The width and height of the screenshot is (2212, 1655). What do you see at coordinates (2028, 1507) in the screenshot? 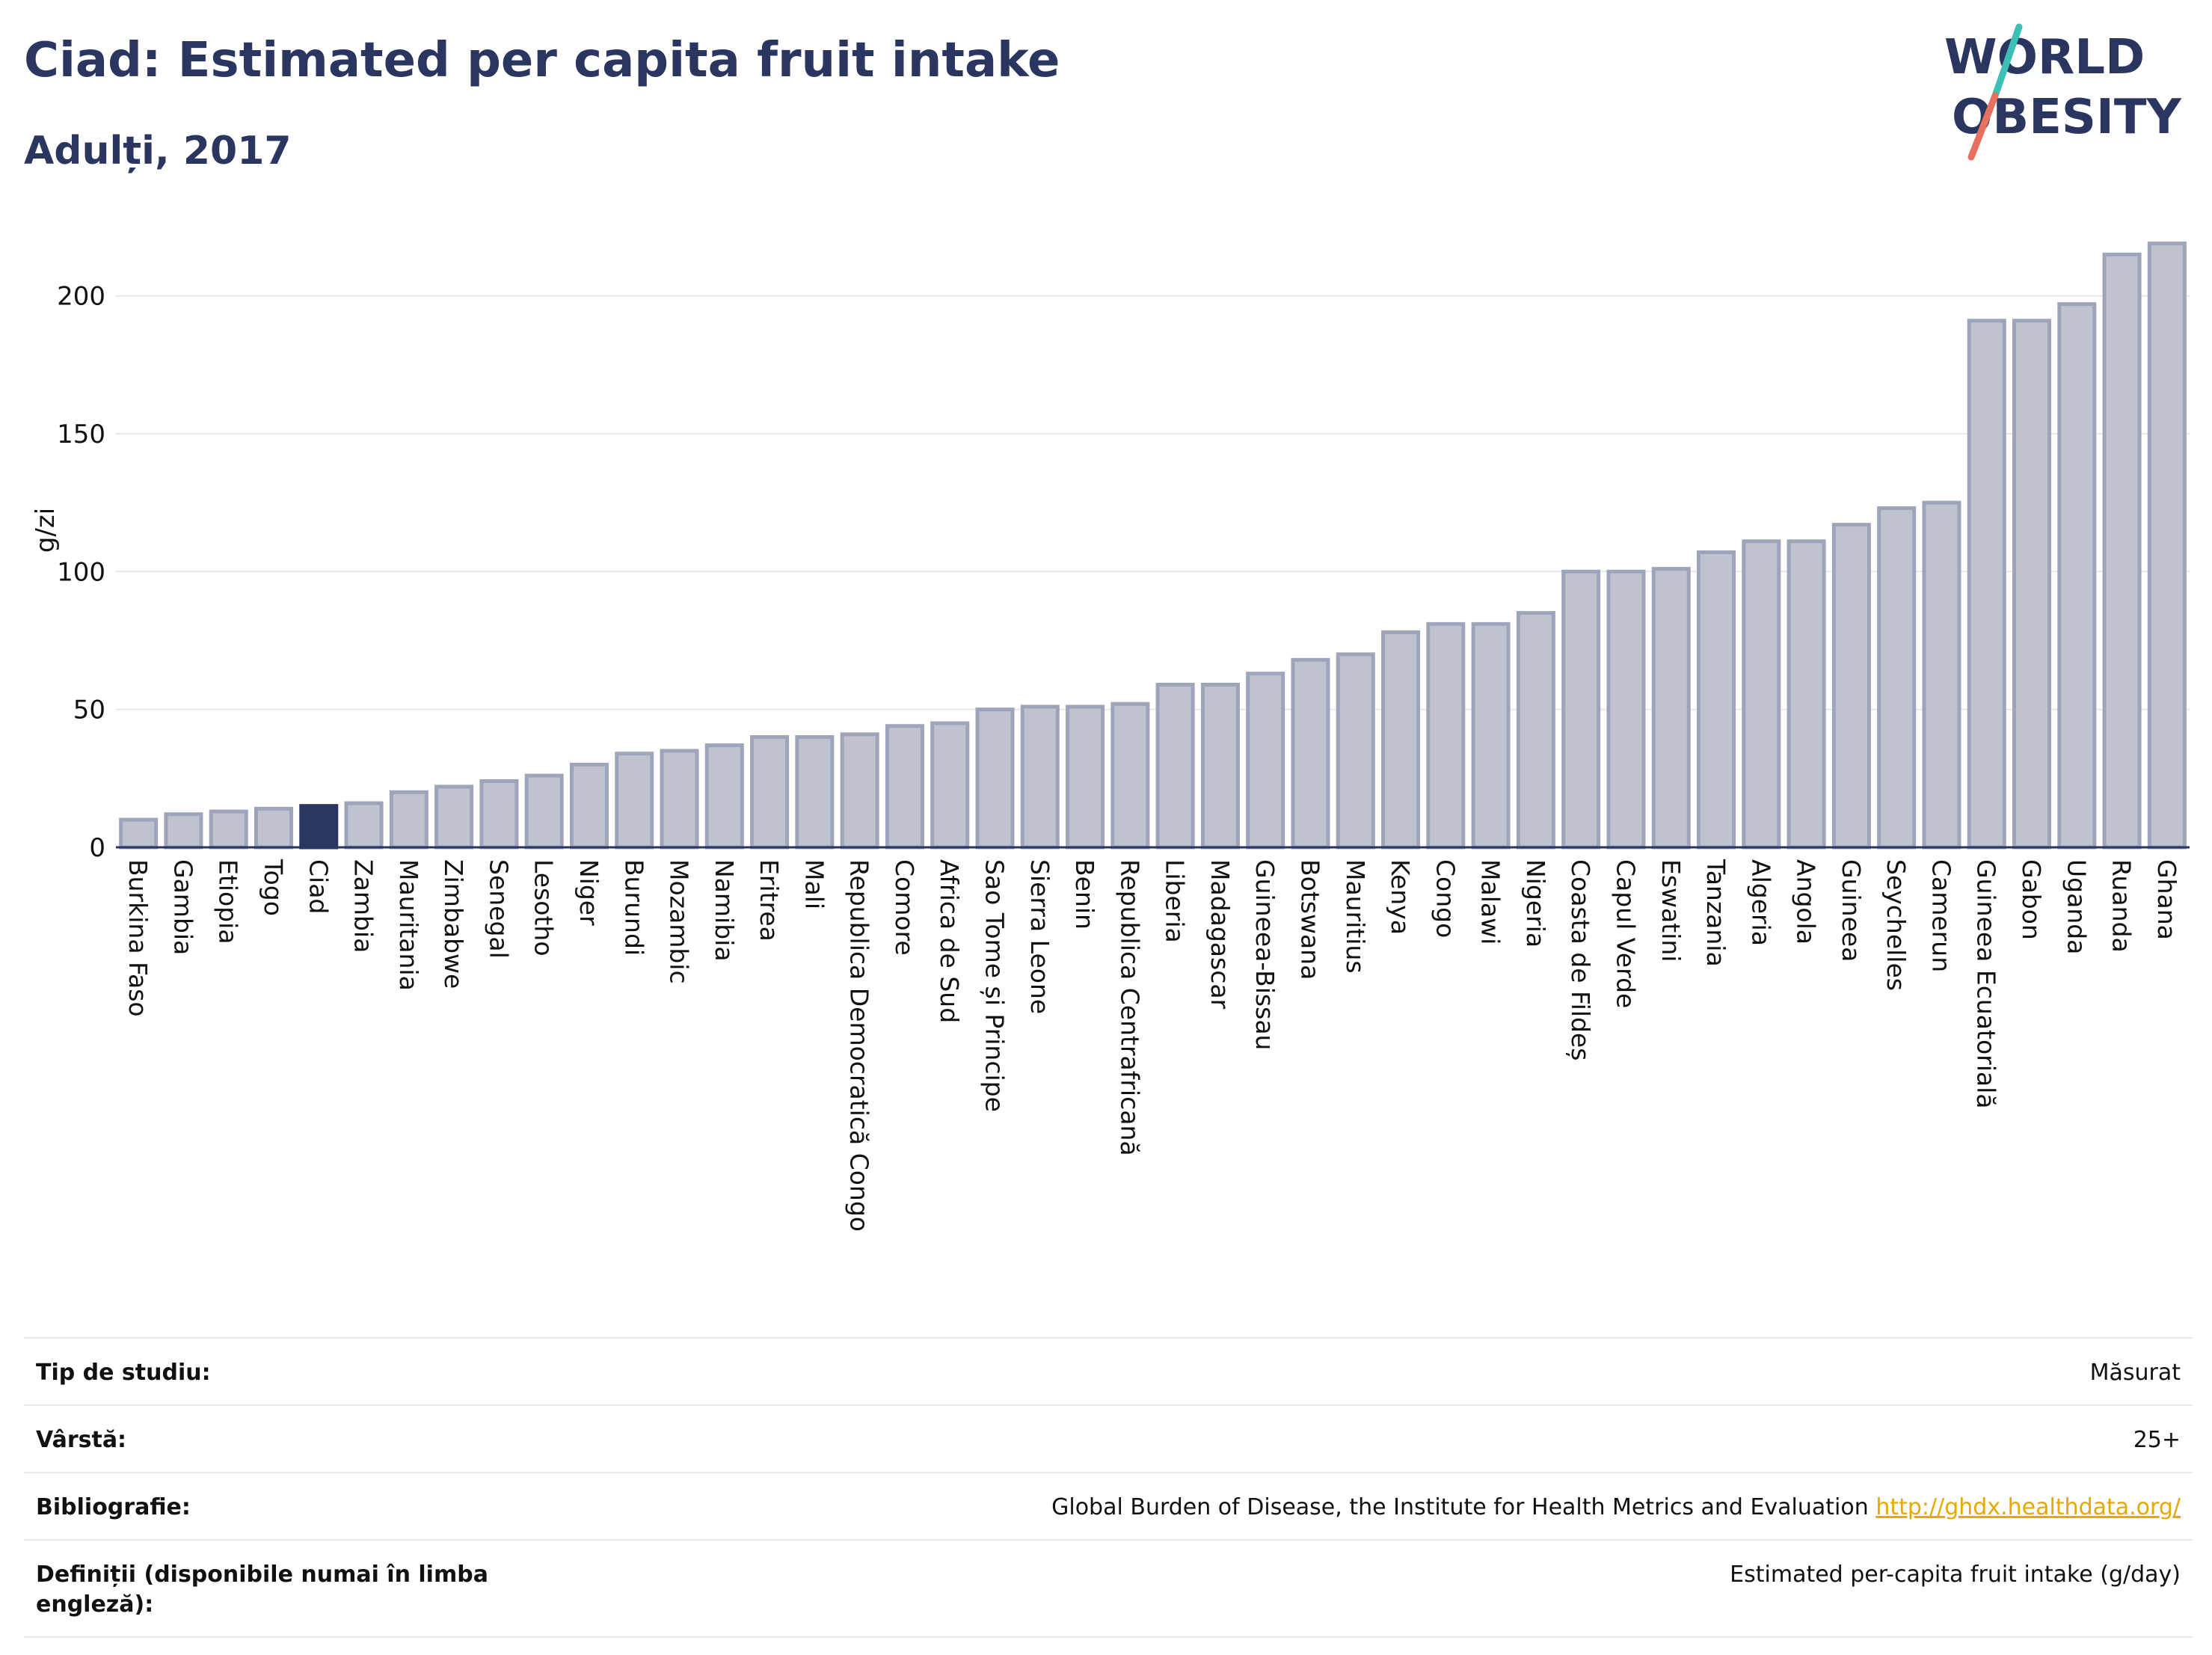
I see `bibliography-link: http://ghdx.healthdata.org/` at bounding box center [2028, 1507].